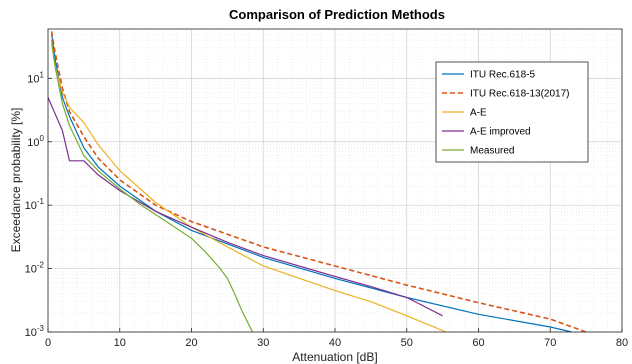  Describe the element at coordinates (492, 151) in the screenshot. I see `legend-label-5: Measured` at that location.